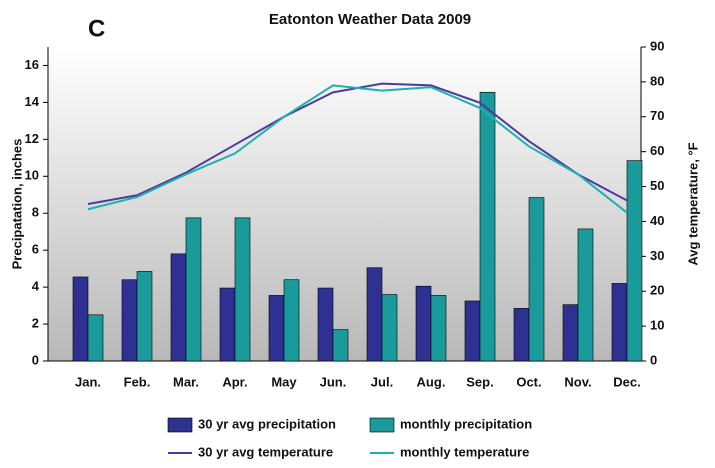 Image resolution: width=715 pixels, height=468 pixels. I want to click on x-tick-label: Dec., so click(626, 381).